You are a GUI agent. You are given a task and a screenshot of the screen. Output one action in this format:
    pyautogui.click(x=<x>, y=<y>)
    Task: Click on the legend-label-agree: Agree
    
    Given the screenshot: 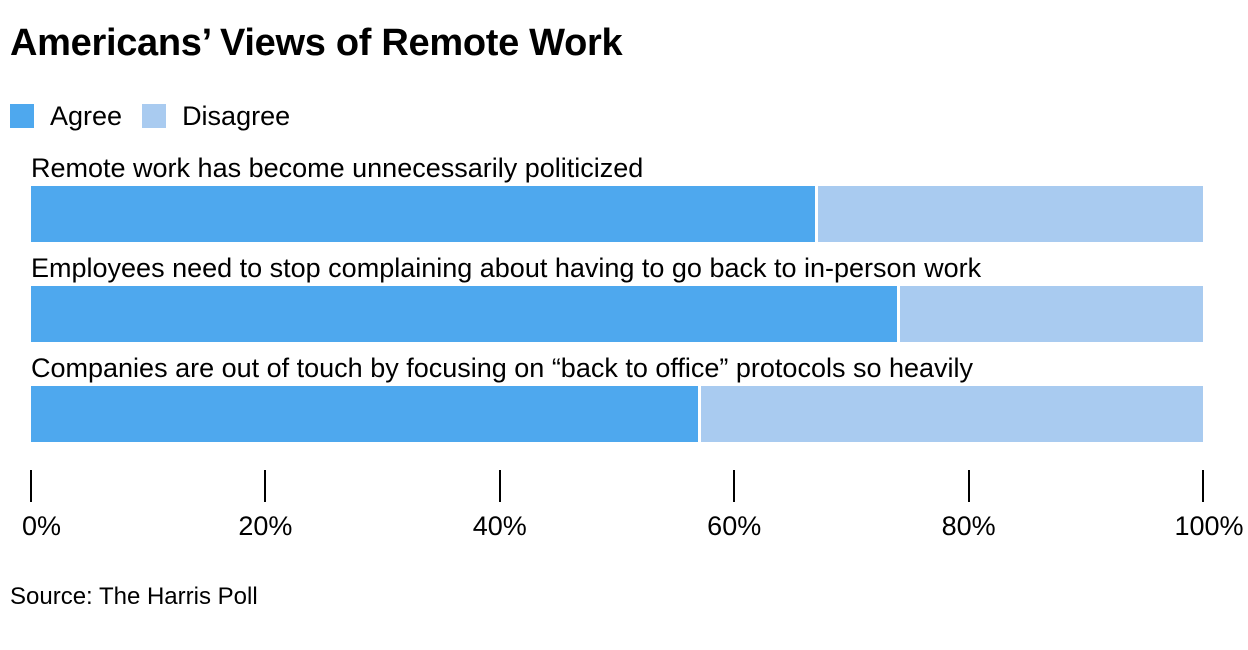 What is the action you would take?
    pyautogui.click(x=86, y=115)
    